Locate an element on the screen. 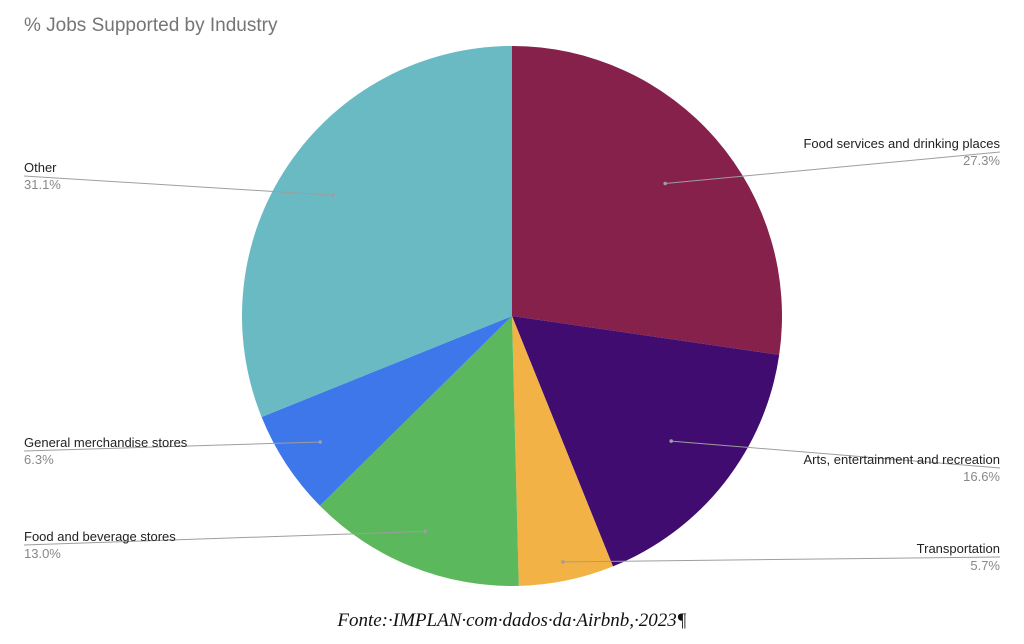 Image resolution: width=1024 pixels, height=644 pixels. source-caption: Fonte:·IMPLAN·com·dados·da·Airbnb,·2023¶ is located at coordinates (512, 620).